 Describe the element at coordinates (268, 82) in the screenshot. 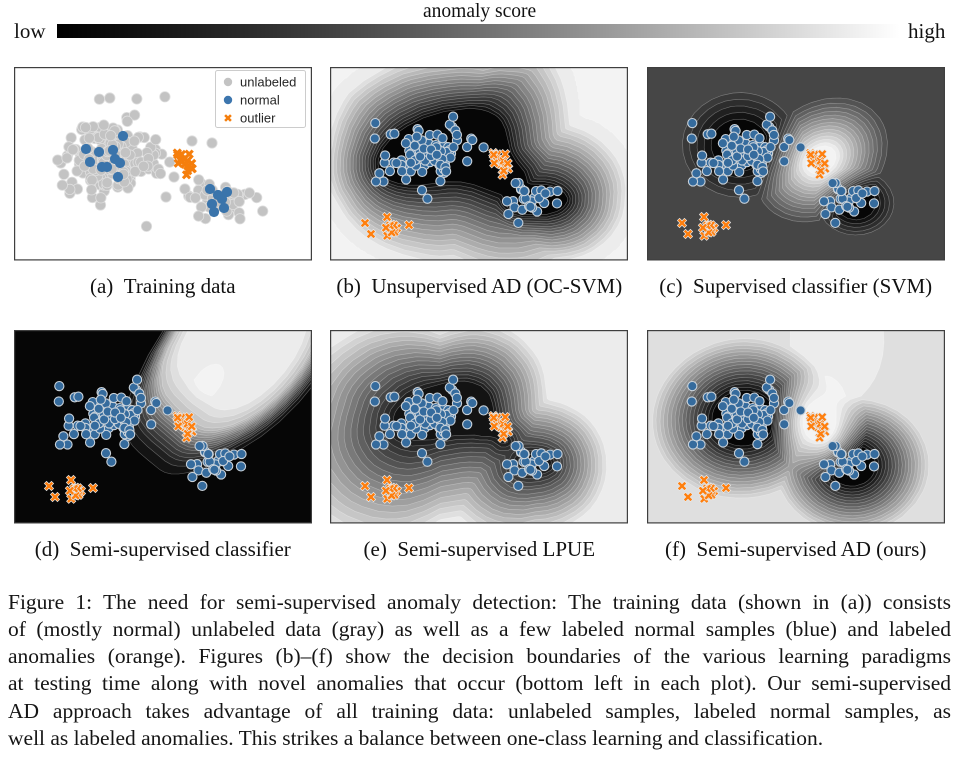

I see `svg-text: unlabeled` at that location.